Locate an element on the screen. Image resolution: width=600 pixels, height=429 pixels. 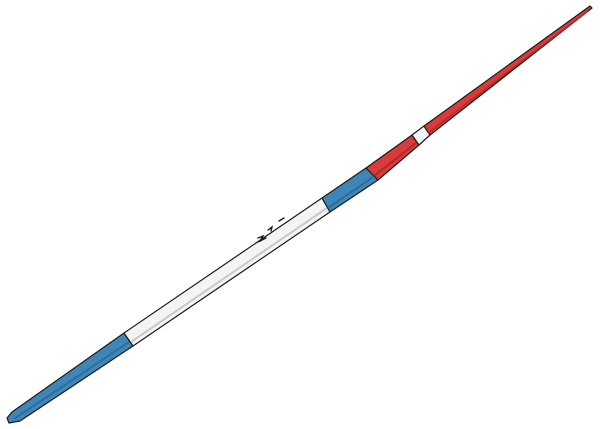
tip-shadow is located at coordinates (508, 72).